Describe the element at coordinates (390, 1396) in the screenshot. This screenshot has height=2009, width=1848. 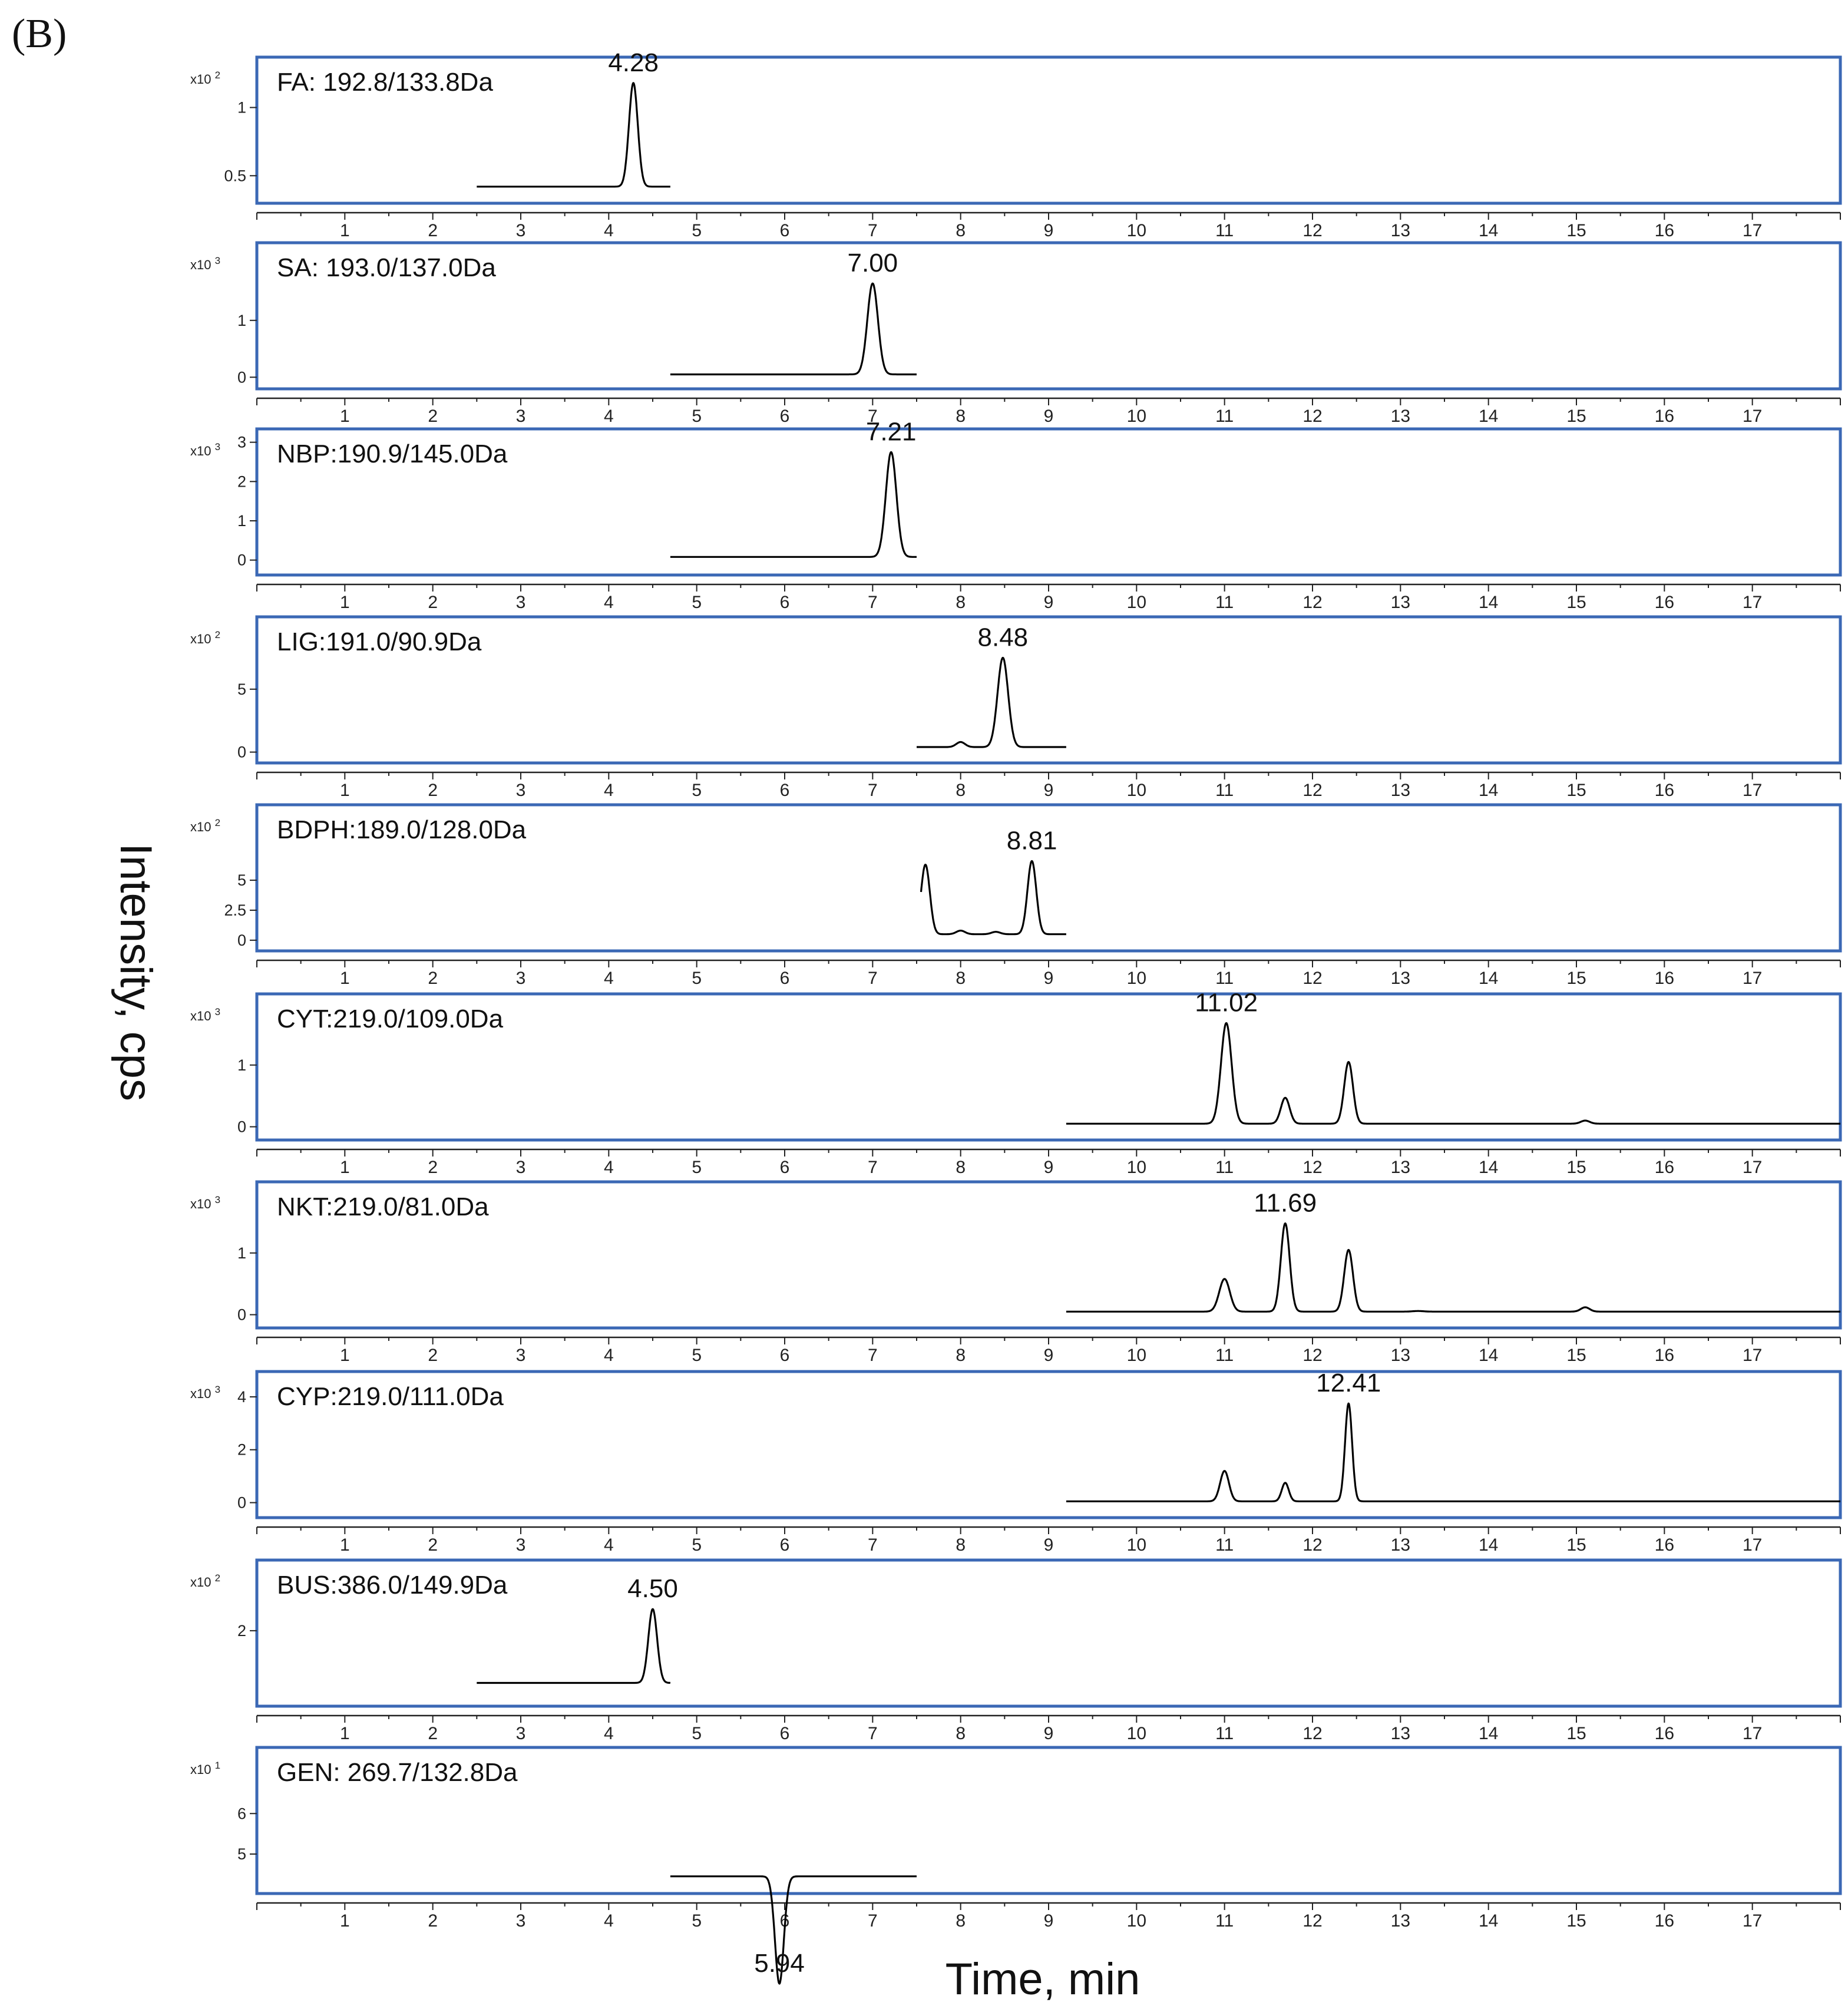
I see `panel-title: CYP:219.0/111.0Da` at that location.